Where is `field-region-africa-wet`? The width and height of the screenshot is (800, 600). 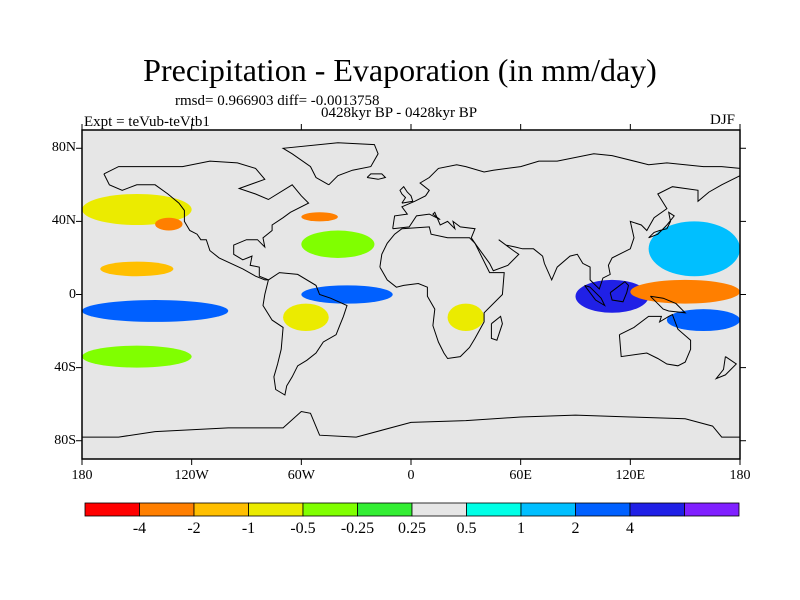
field-region-africa-wet is located at coordinates (466, 317).